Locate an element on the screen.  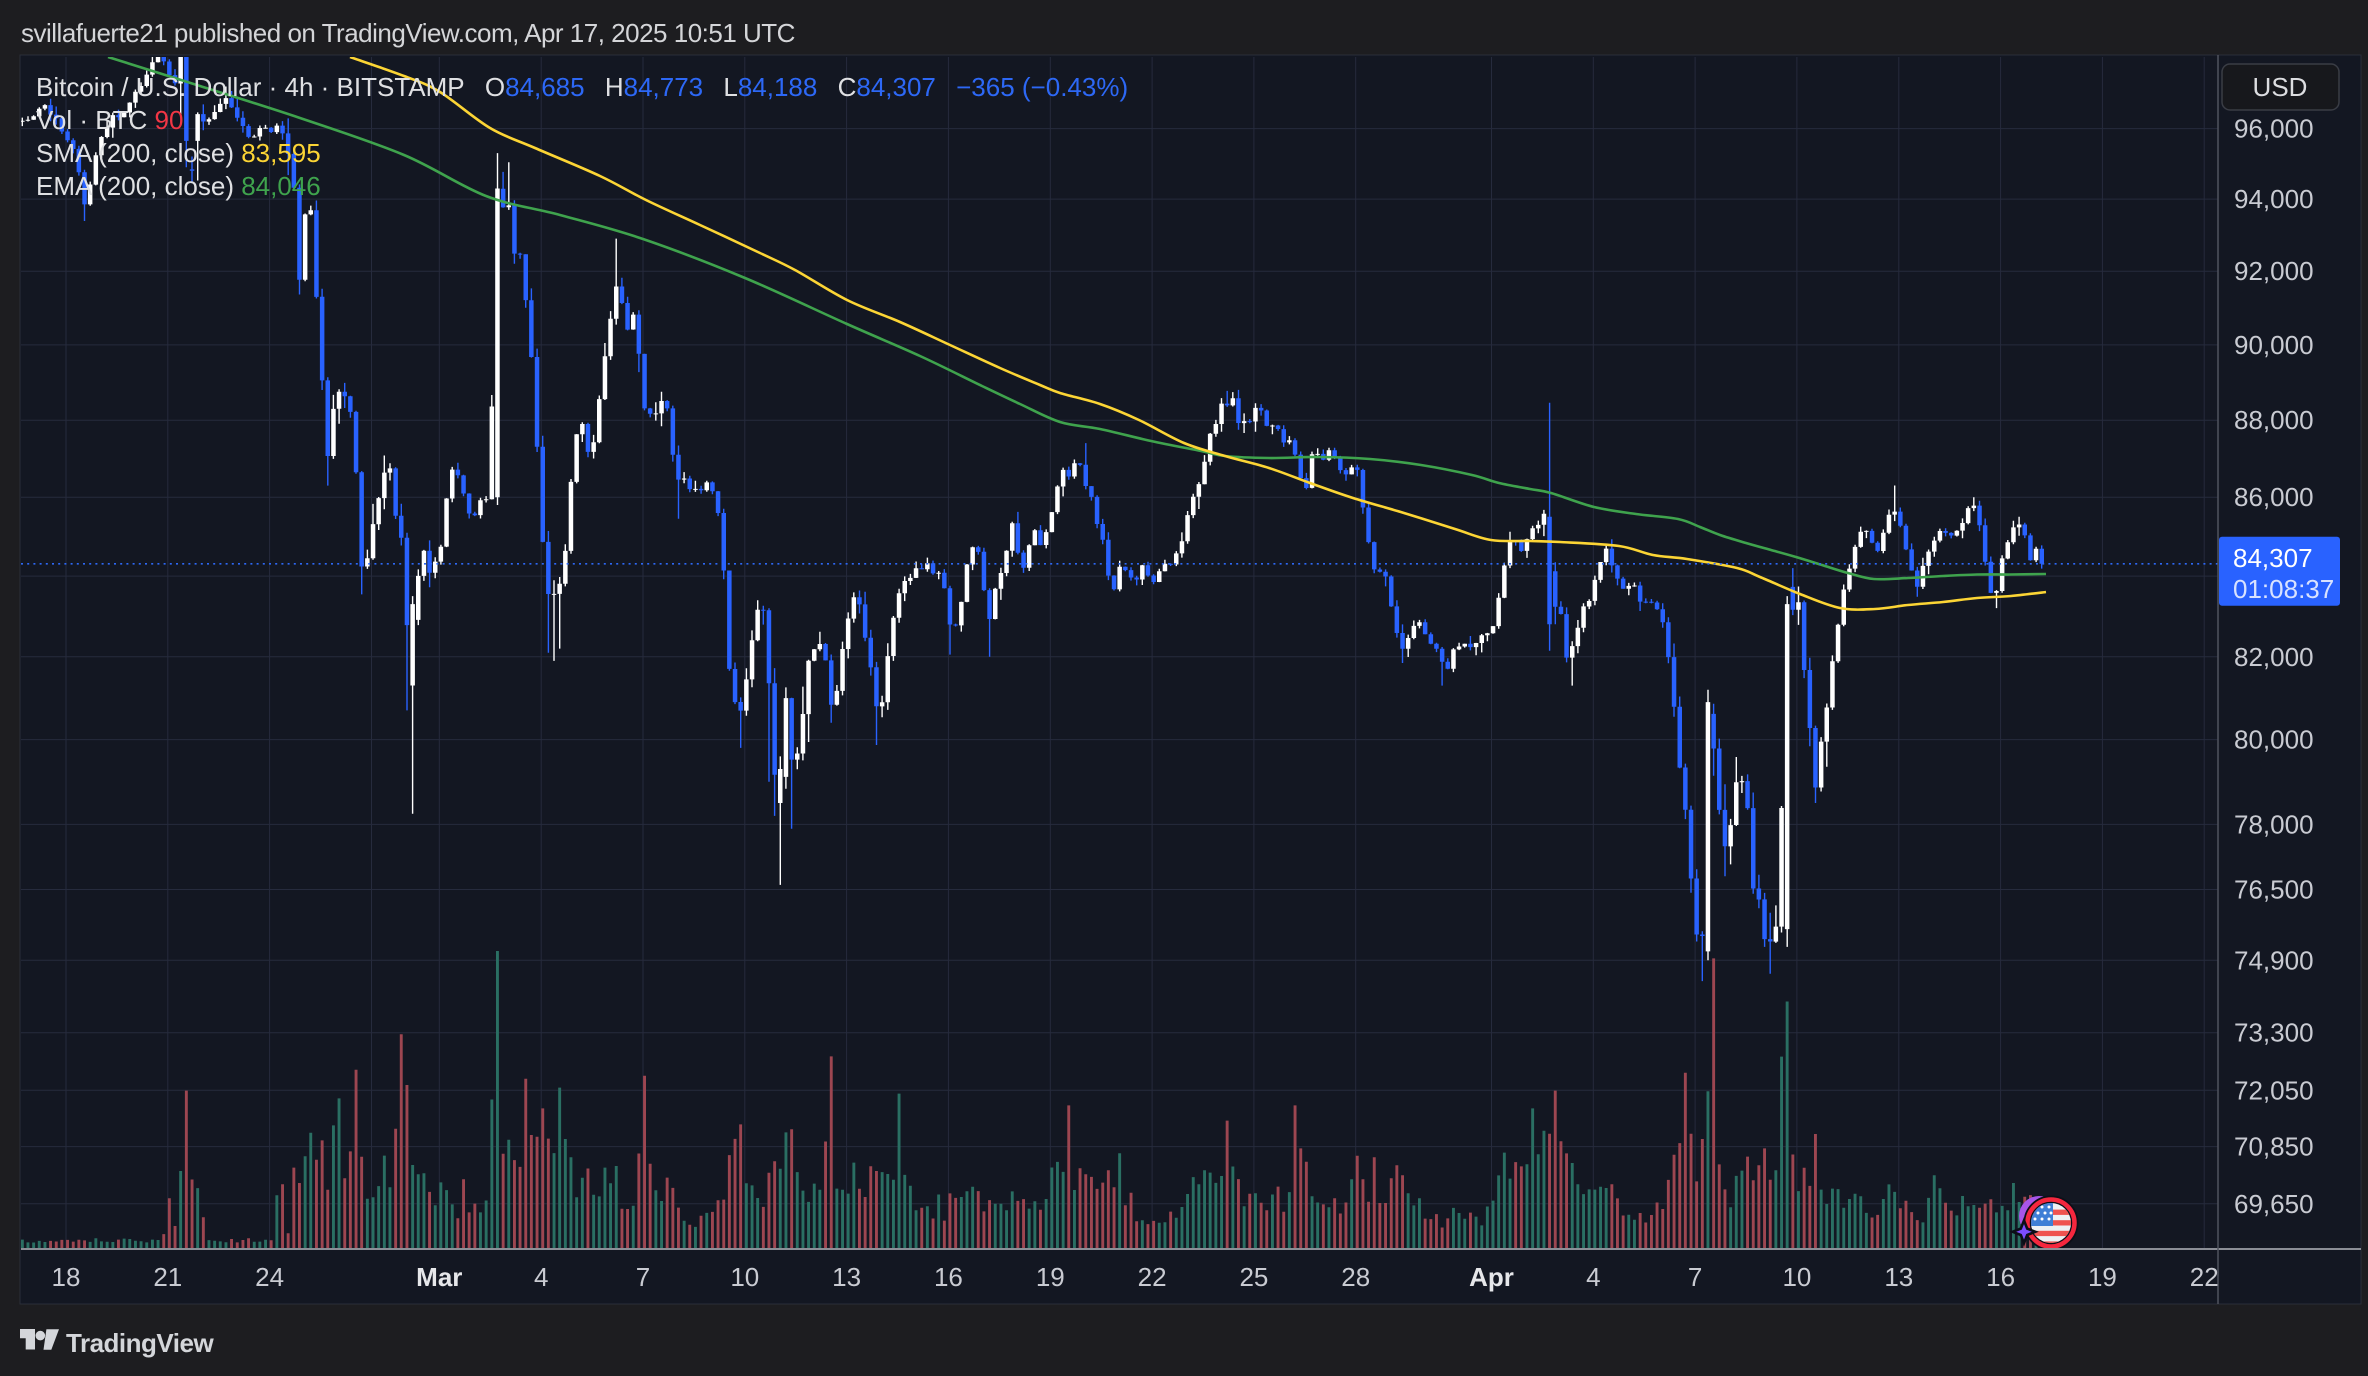
svg-text: 84,307 is located at coordinates (2273, 558).